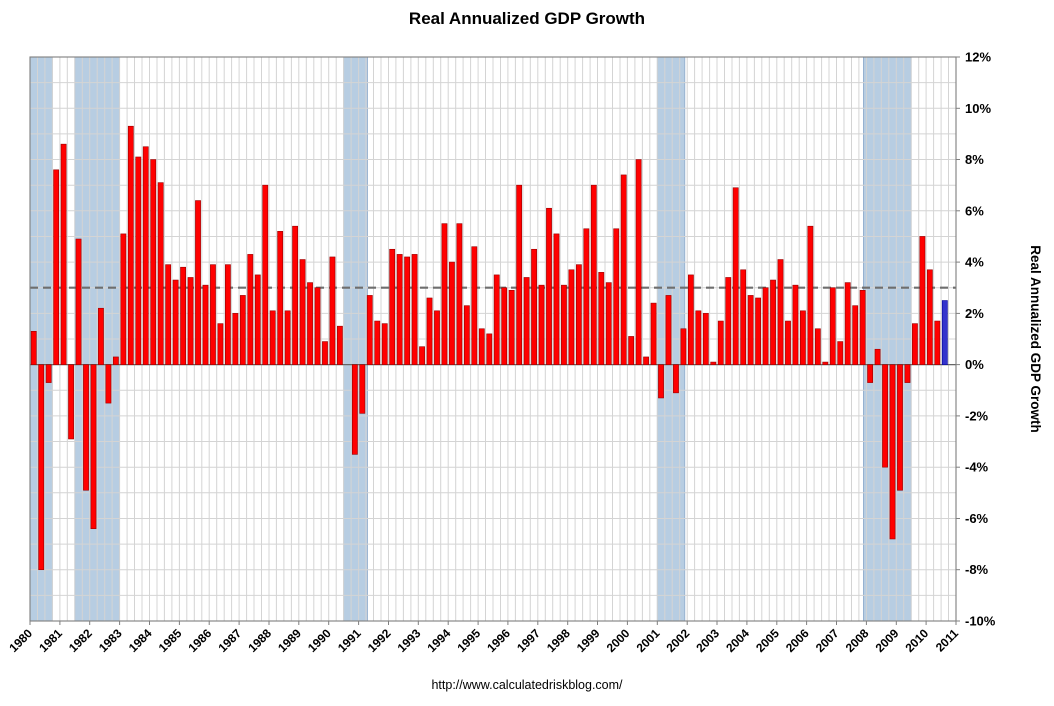  I want to click on y-tick-label: 0%, so click(974, 364).